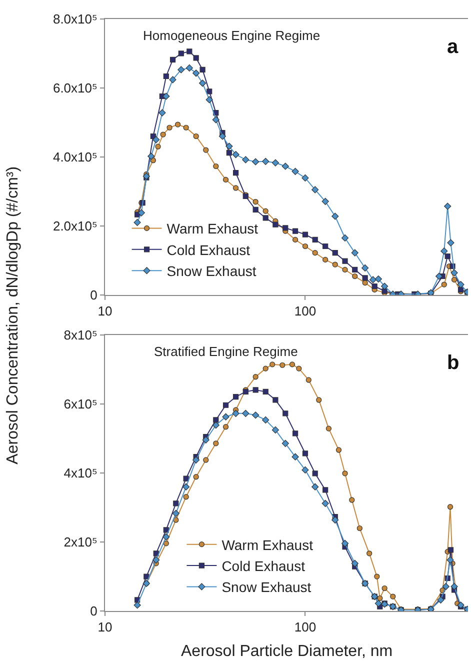 The height and width of the screenshot is (662, 471). What do you see at coordinates (13, 315) in the screenshot?
I see `y-axis-title: Aerosol Concentration, dN/dlogDp (#/cm³)` at bounding box center [13, 315].